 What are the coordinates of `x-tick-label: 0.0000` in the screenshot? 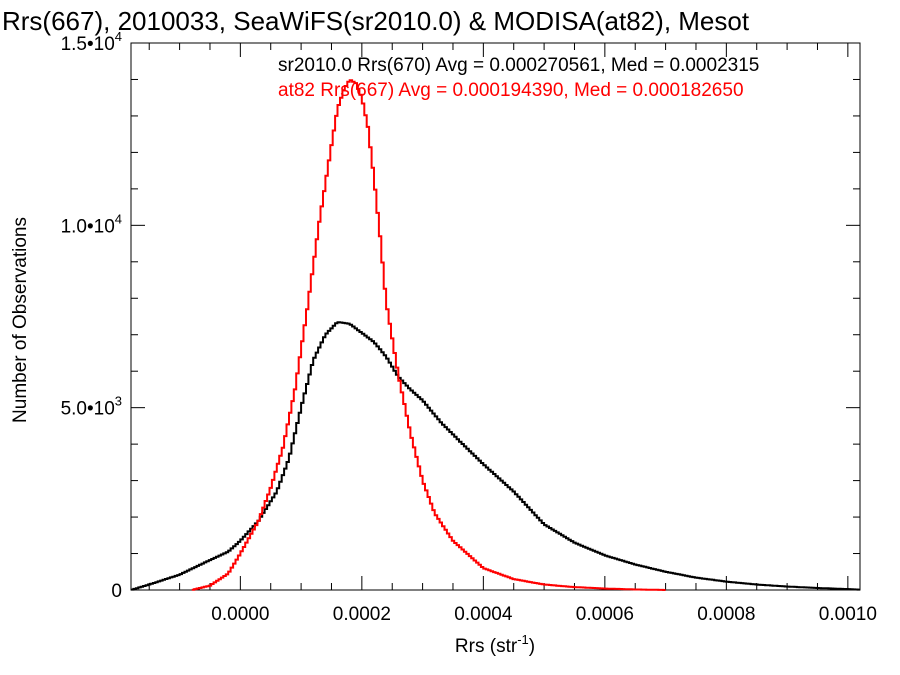 It's located at (240, 614).